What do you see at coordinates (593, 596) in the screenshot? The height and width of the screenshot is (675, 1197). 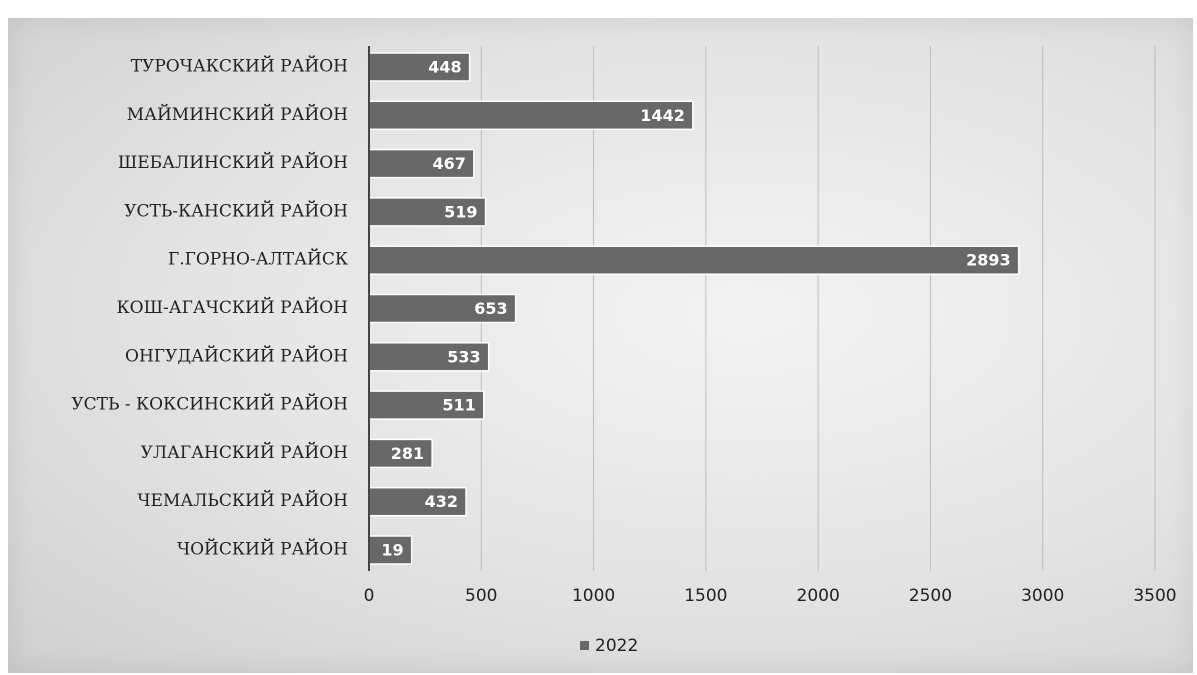 I see `x-tick-label: 1000` at bounding box center [593, 596].